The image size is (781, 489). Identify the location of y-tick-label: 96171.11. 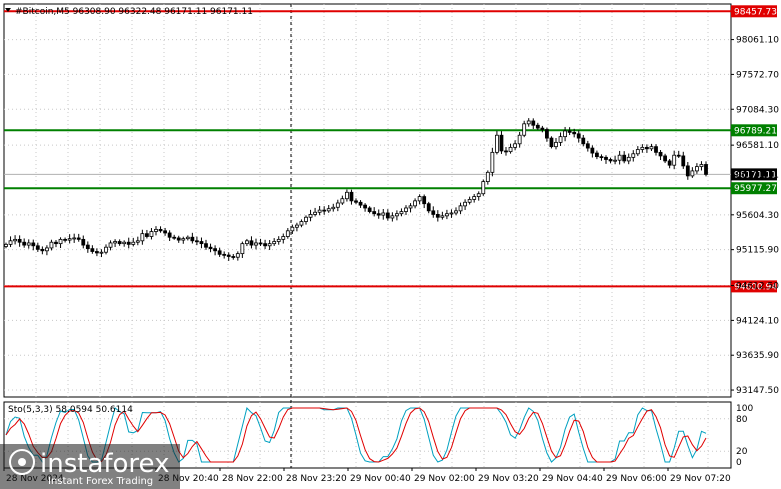
(757, 175).